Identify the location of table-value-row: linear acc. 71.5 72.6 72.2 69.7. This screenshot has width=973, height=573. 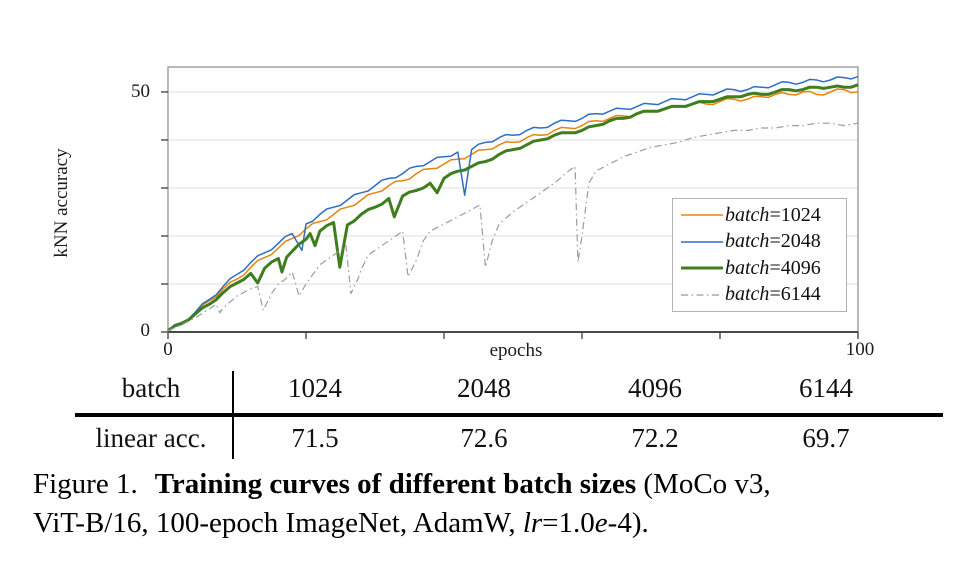
(464, 438).